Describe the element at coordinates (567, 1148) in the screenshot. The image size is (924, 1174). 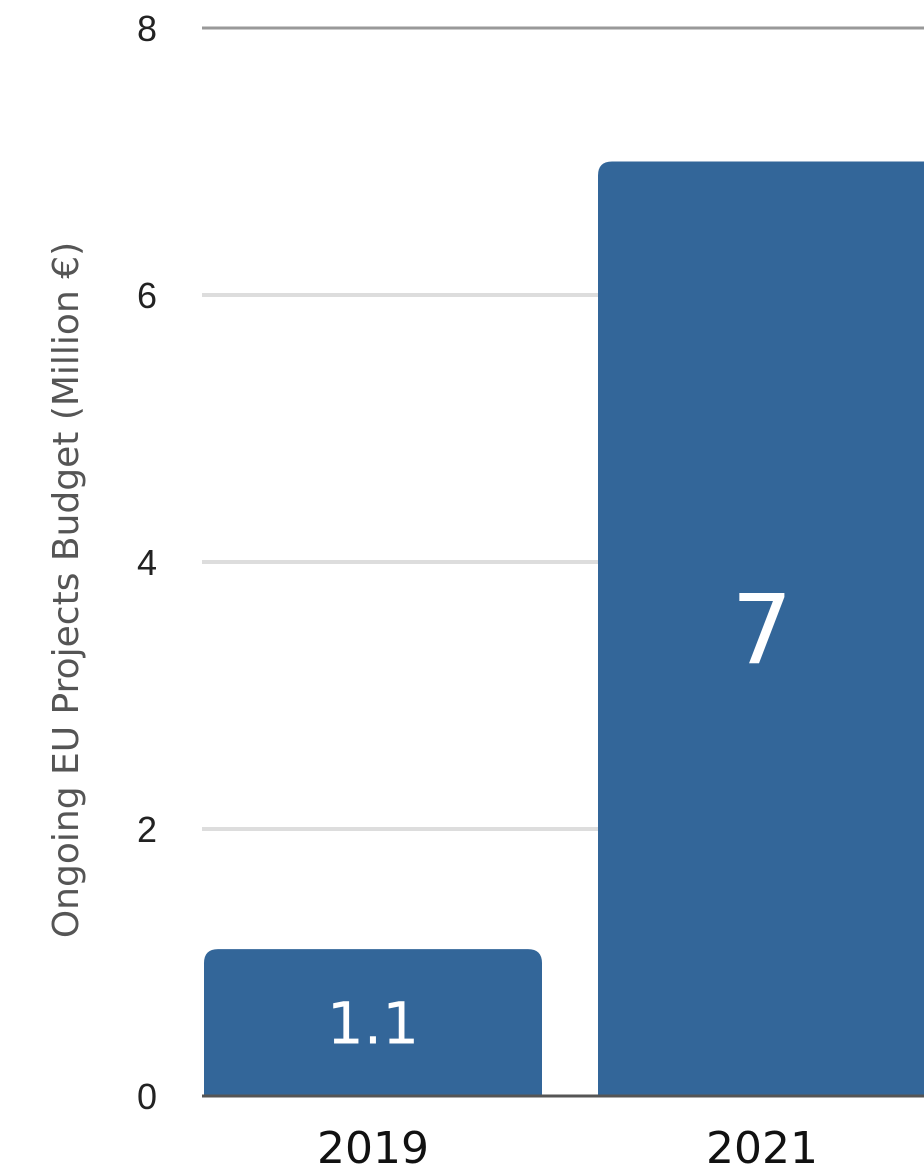
I see `x-tick-labels: 2019 2021` at that location.